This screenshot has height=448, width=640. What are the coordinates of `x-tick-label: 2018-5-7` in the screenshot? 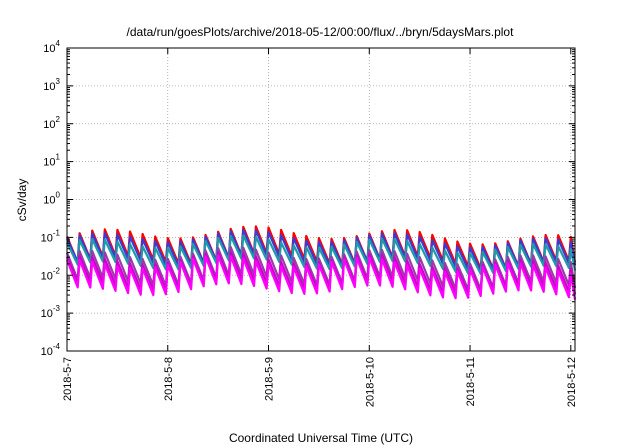 It's located at (68, 379).